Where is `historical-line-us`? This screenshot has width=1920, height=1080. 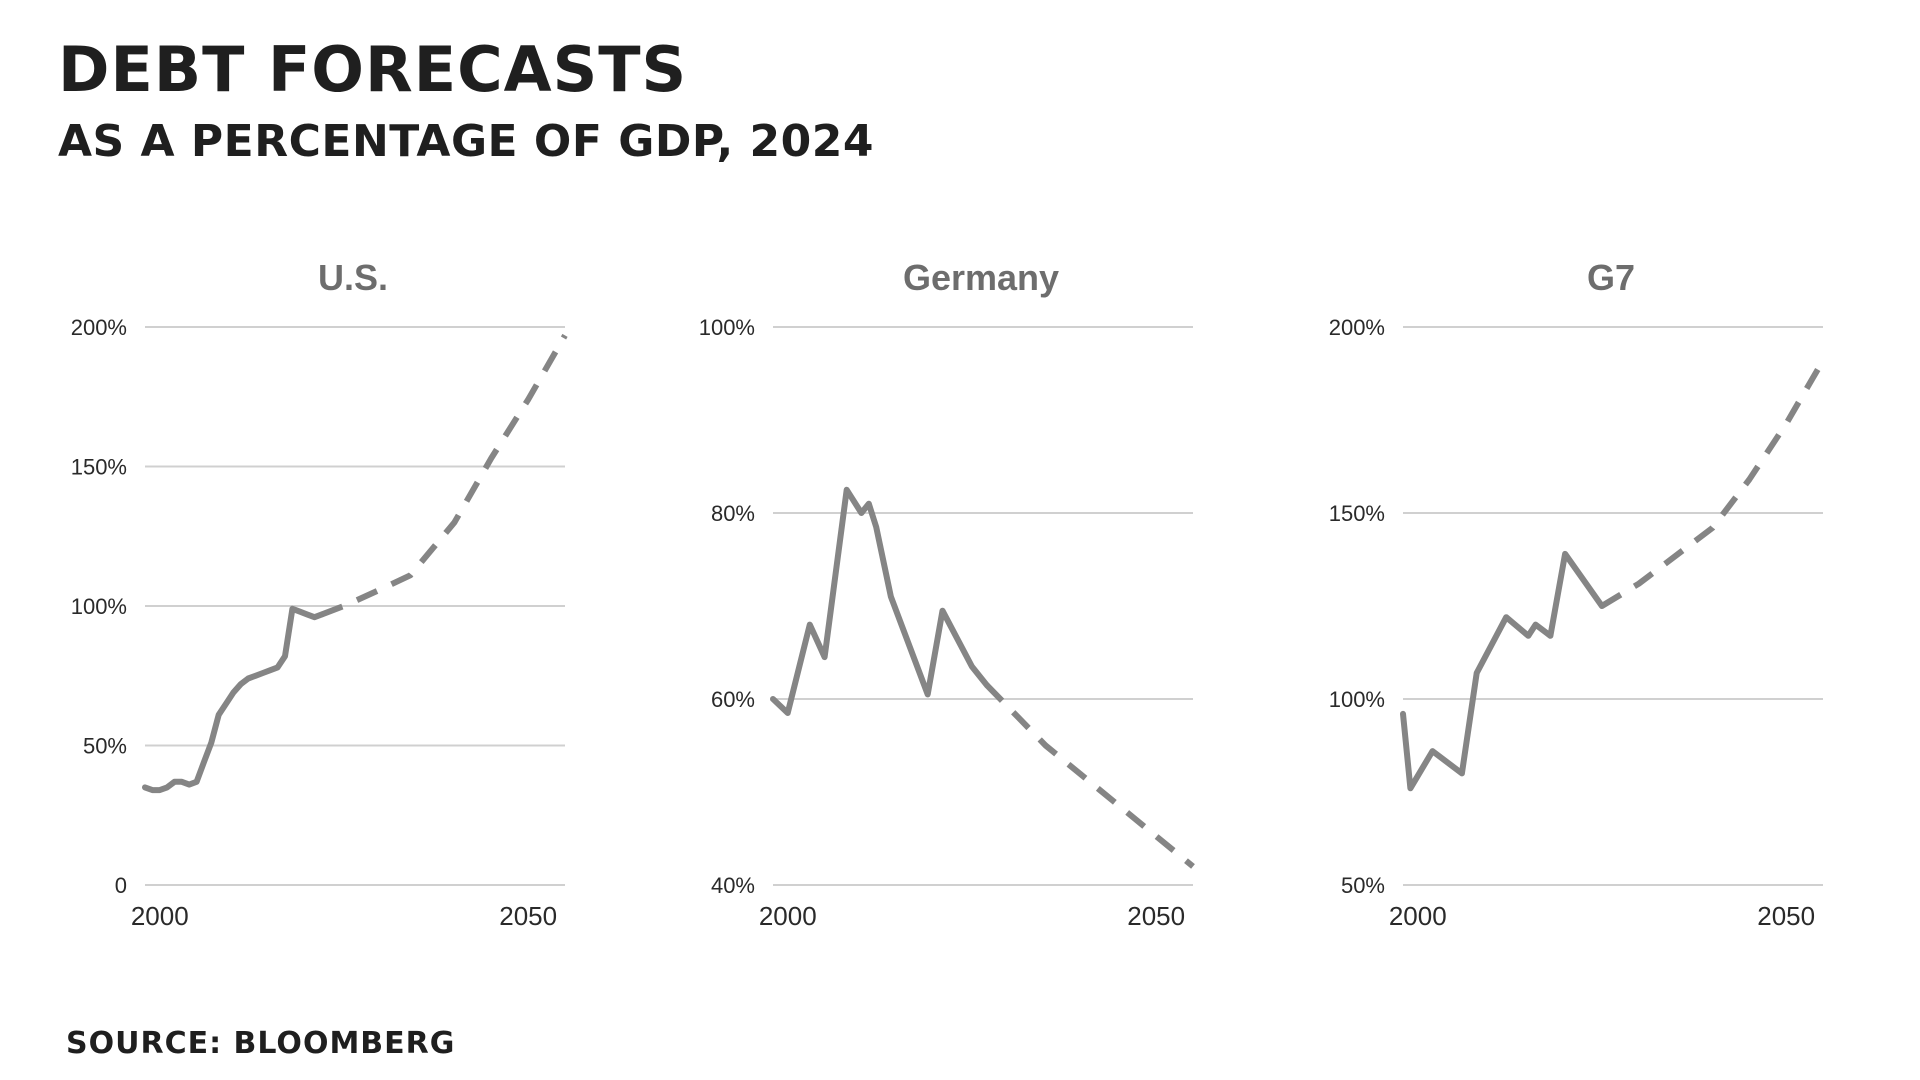 historical-line-us is located at coordinates (233, 699).